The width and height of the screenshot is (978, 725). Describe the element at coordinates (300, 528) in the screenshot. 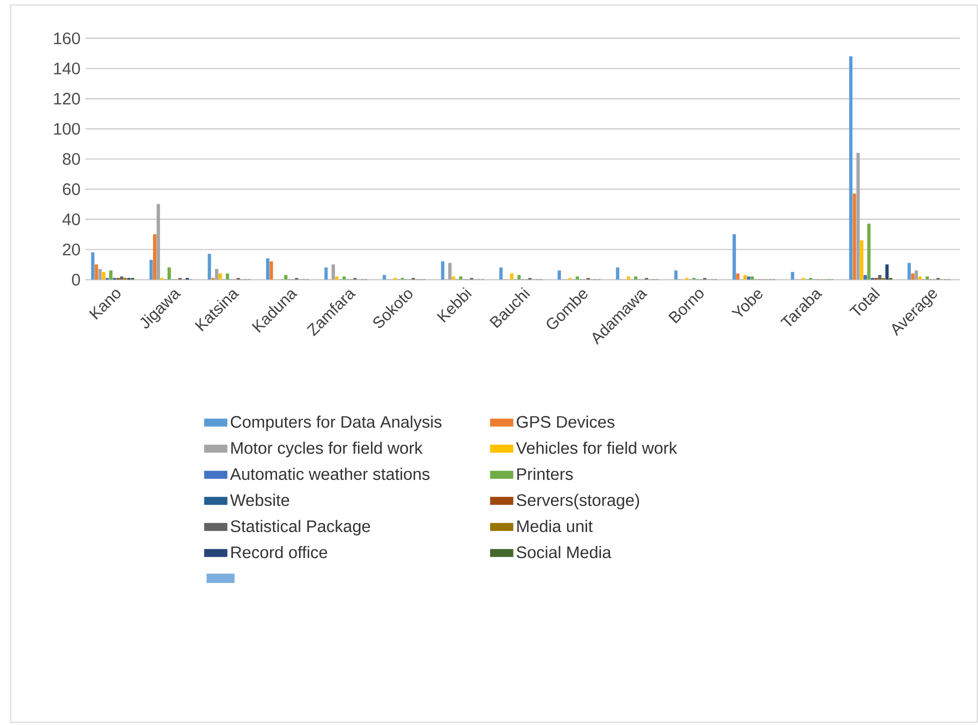

I see `legend-label: Statistical Package` at that location.